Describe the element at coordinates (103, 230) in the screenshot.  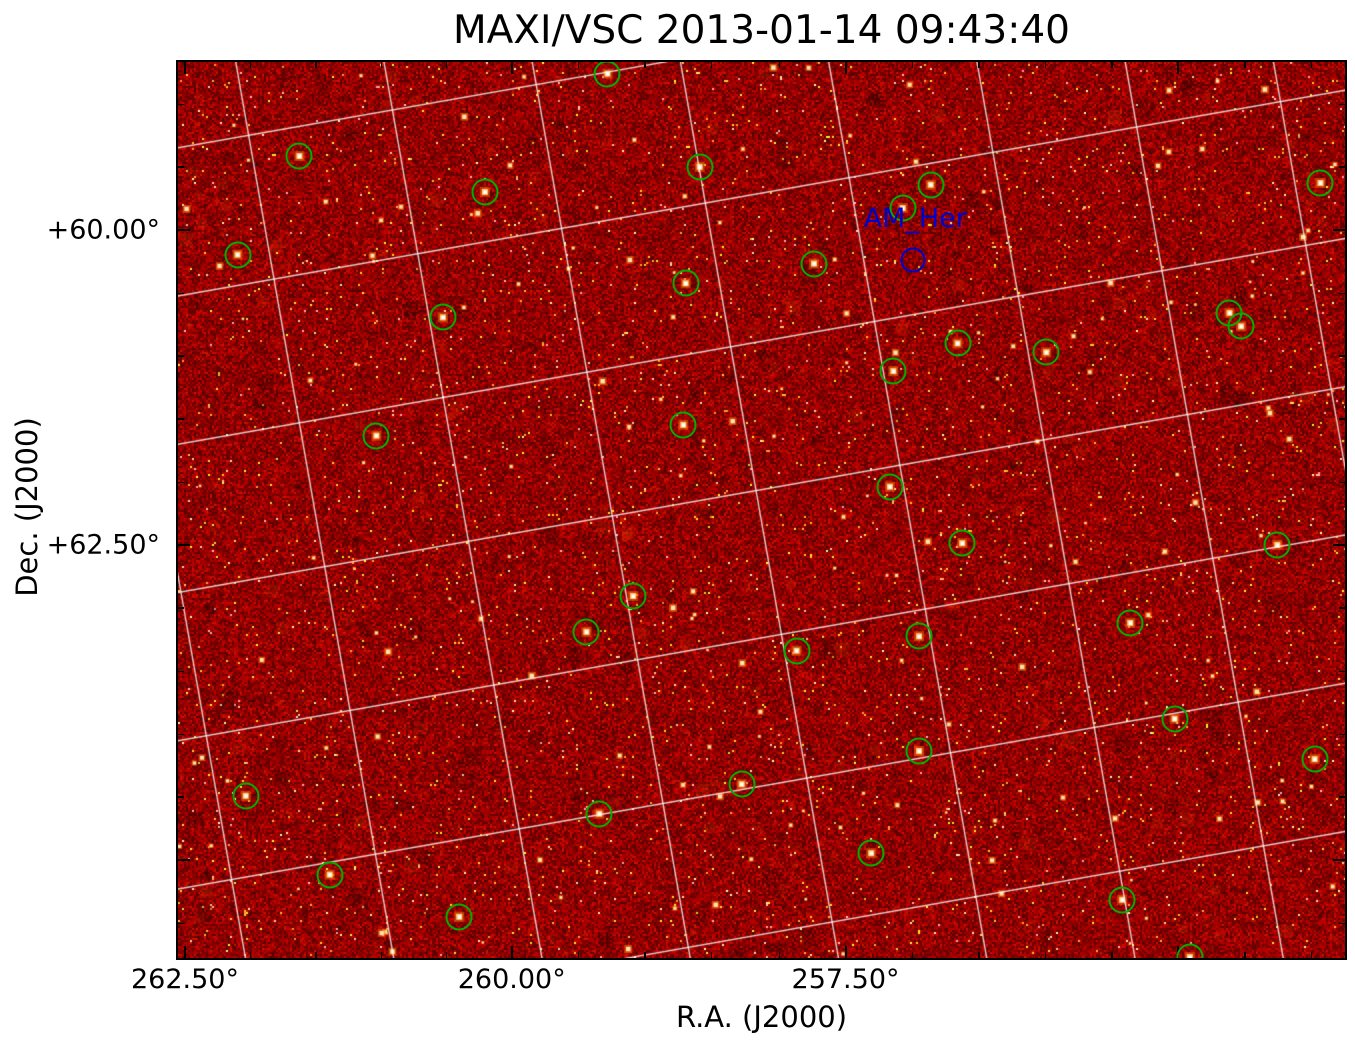
I see `y-tick-label-0: +60.00°` at that location.